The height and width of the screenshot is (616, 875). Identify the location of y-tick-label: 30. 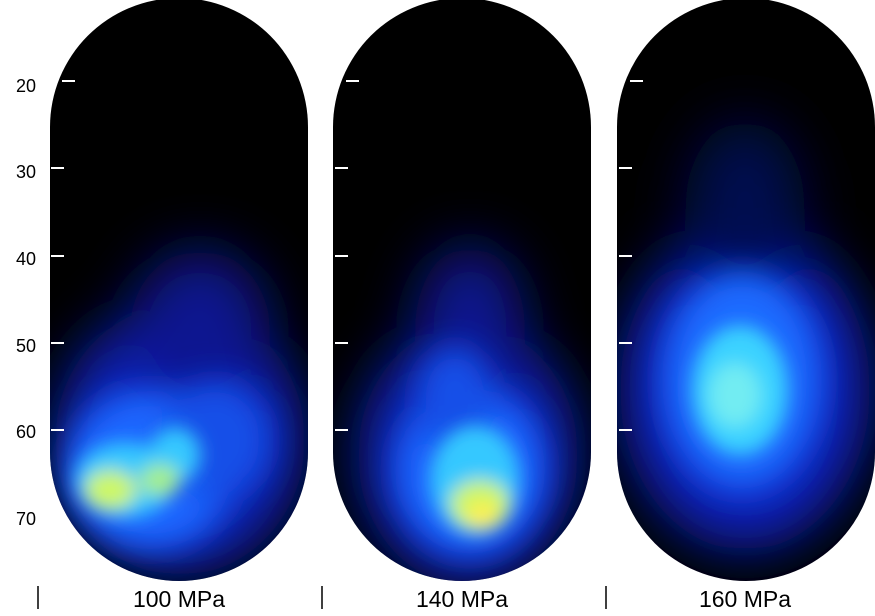
(26, 172).